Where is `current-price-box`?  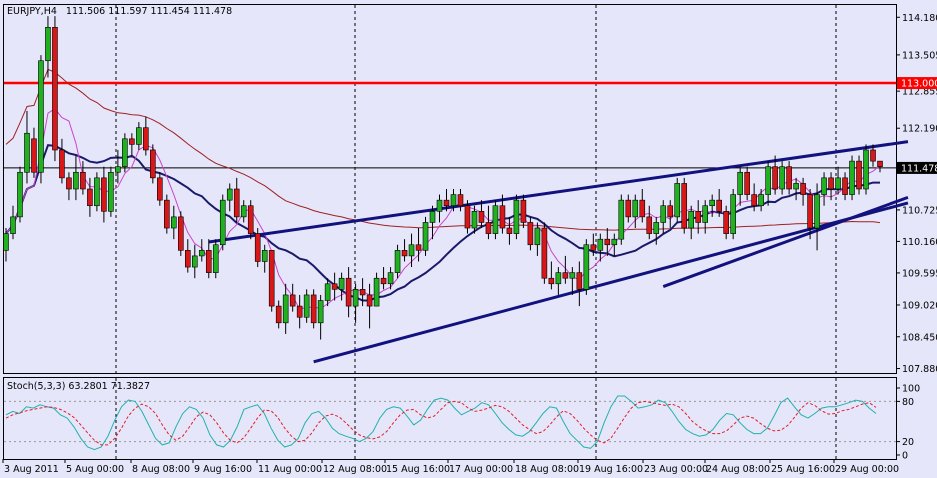
current-price-box is located at coordinates (917, 167).